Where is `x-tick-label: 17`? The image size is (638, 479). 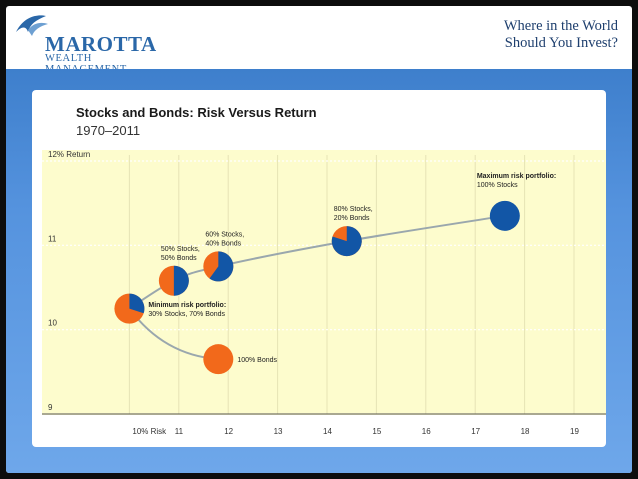
x-tick-label: 17 is located at coordinates (475, 431).